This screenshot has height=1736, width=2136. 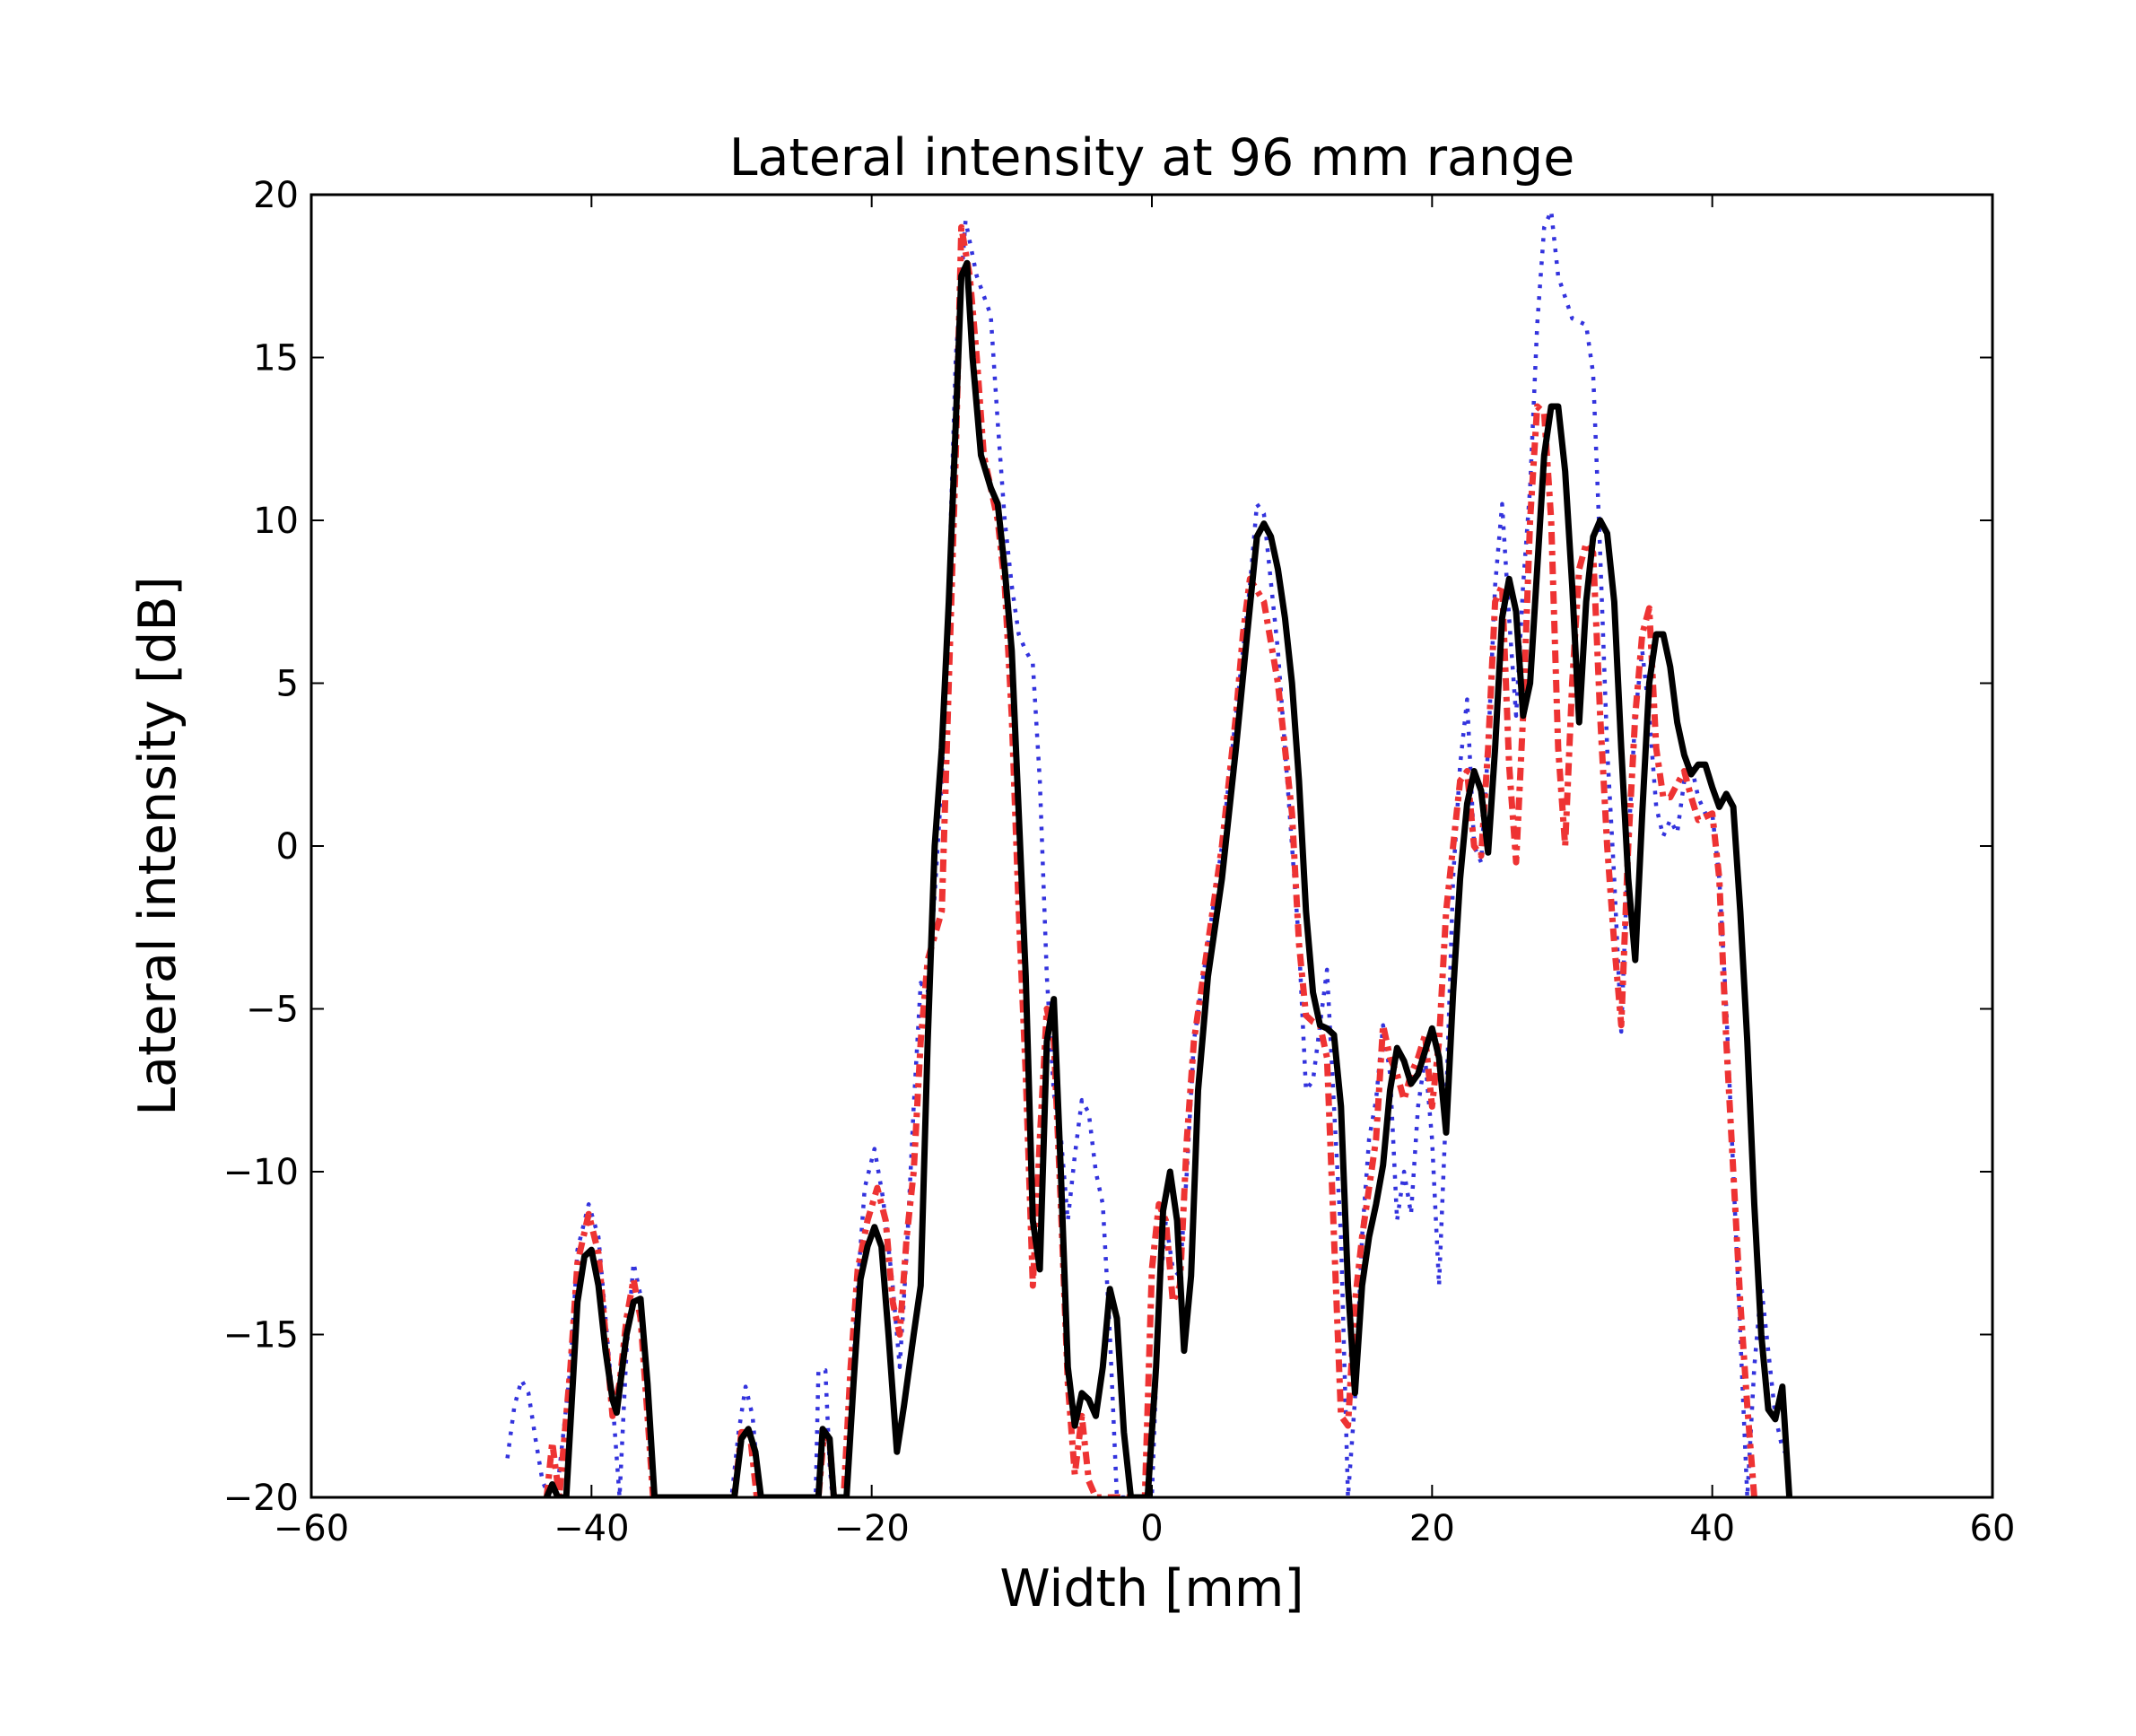 I want to click on y-tick-label: −5, so click(x=272, y=1010).